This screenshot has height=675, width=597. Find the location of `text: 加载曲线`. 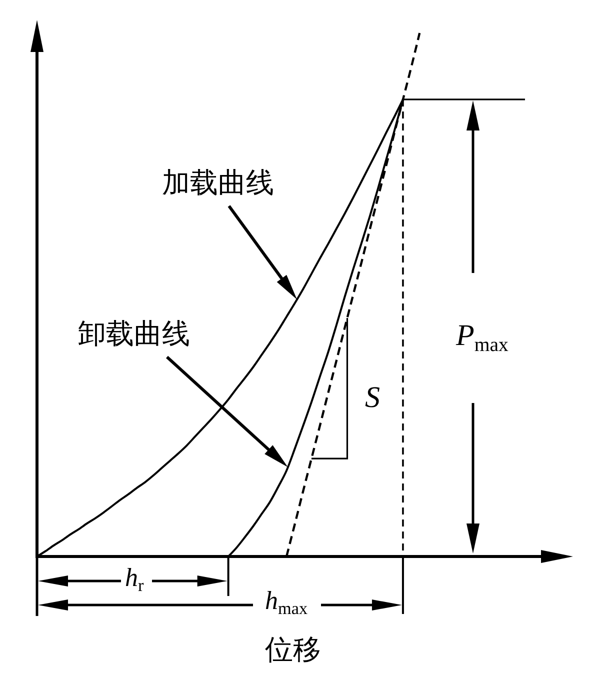

text: 加载曲线 is located at coordinates (218, 183).